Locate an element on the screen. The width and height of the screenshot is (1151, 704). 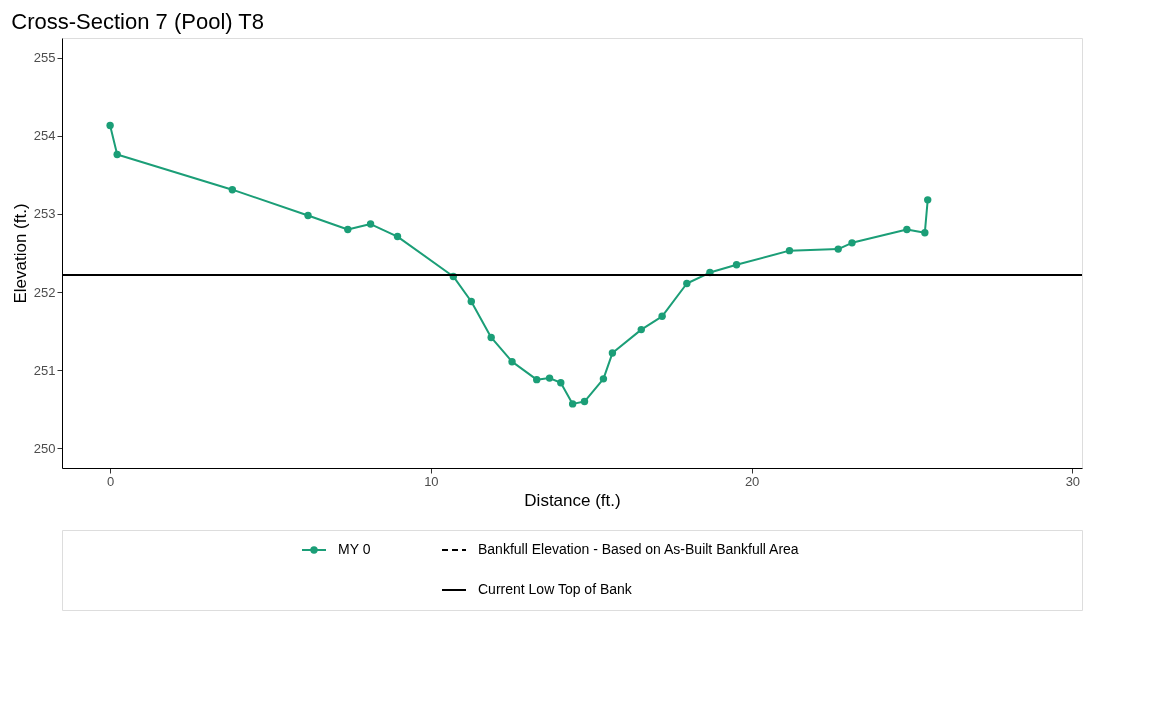
legend-label: Current Low Top of Bank is located at coordinates (555, 589).